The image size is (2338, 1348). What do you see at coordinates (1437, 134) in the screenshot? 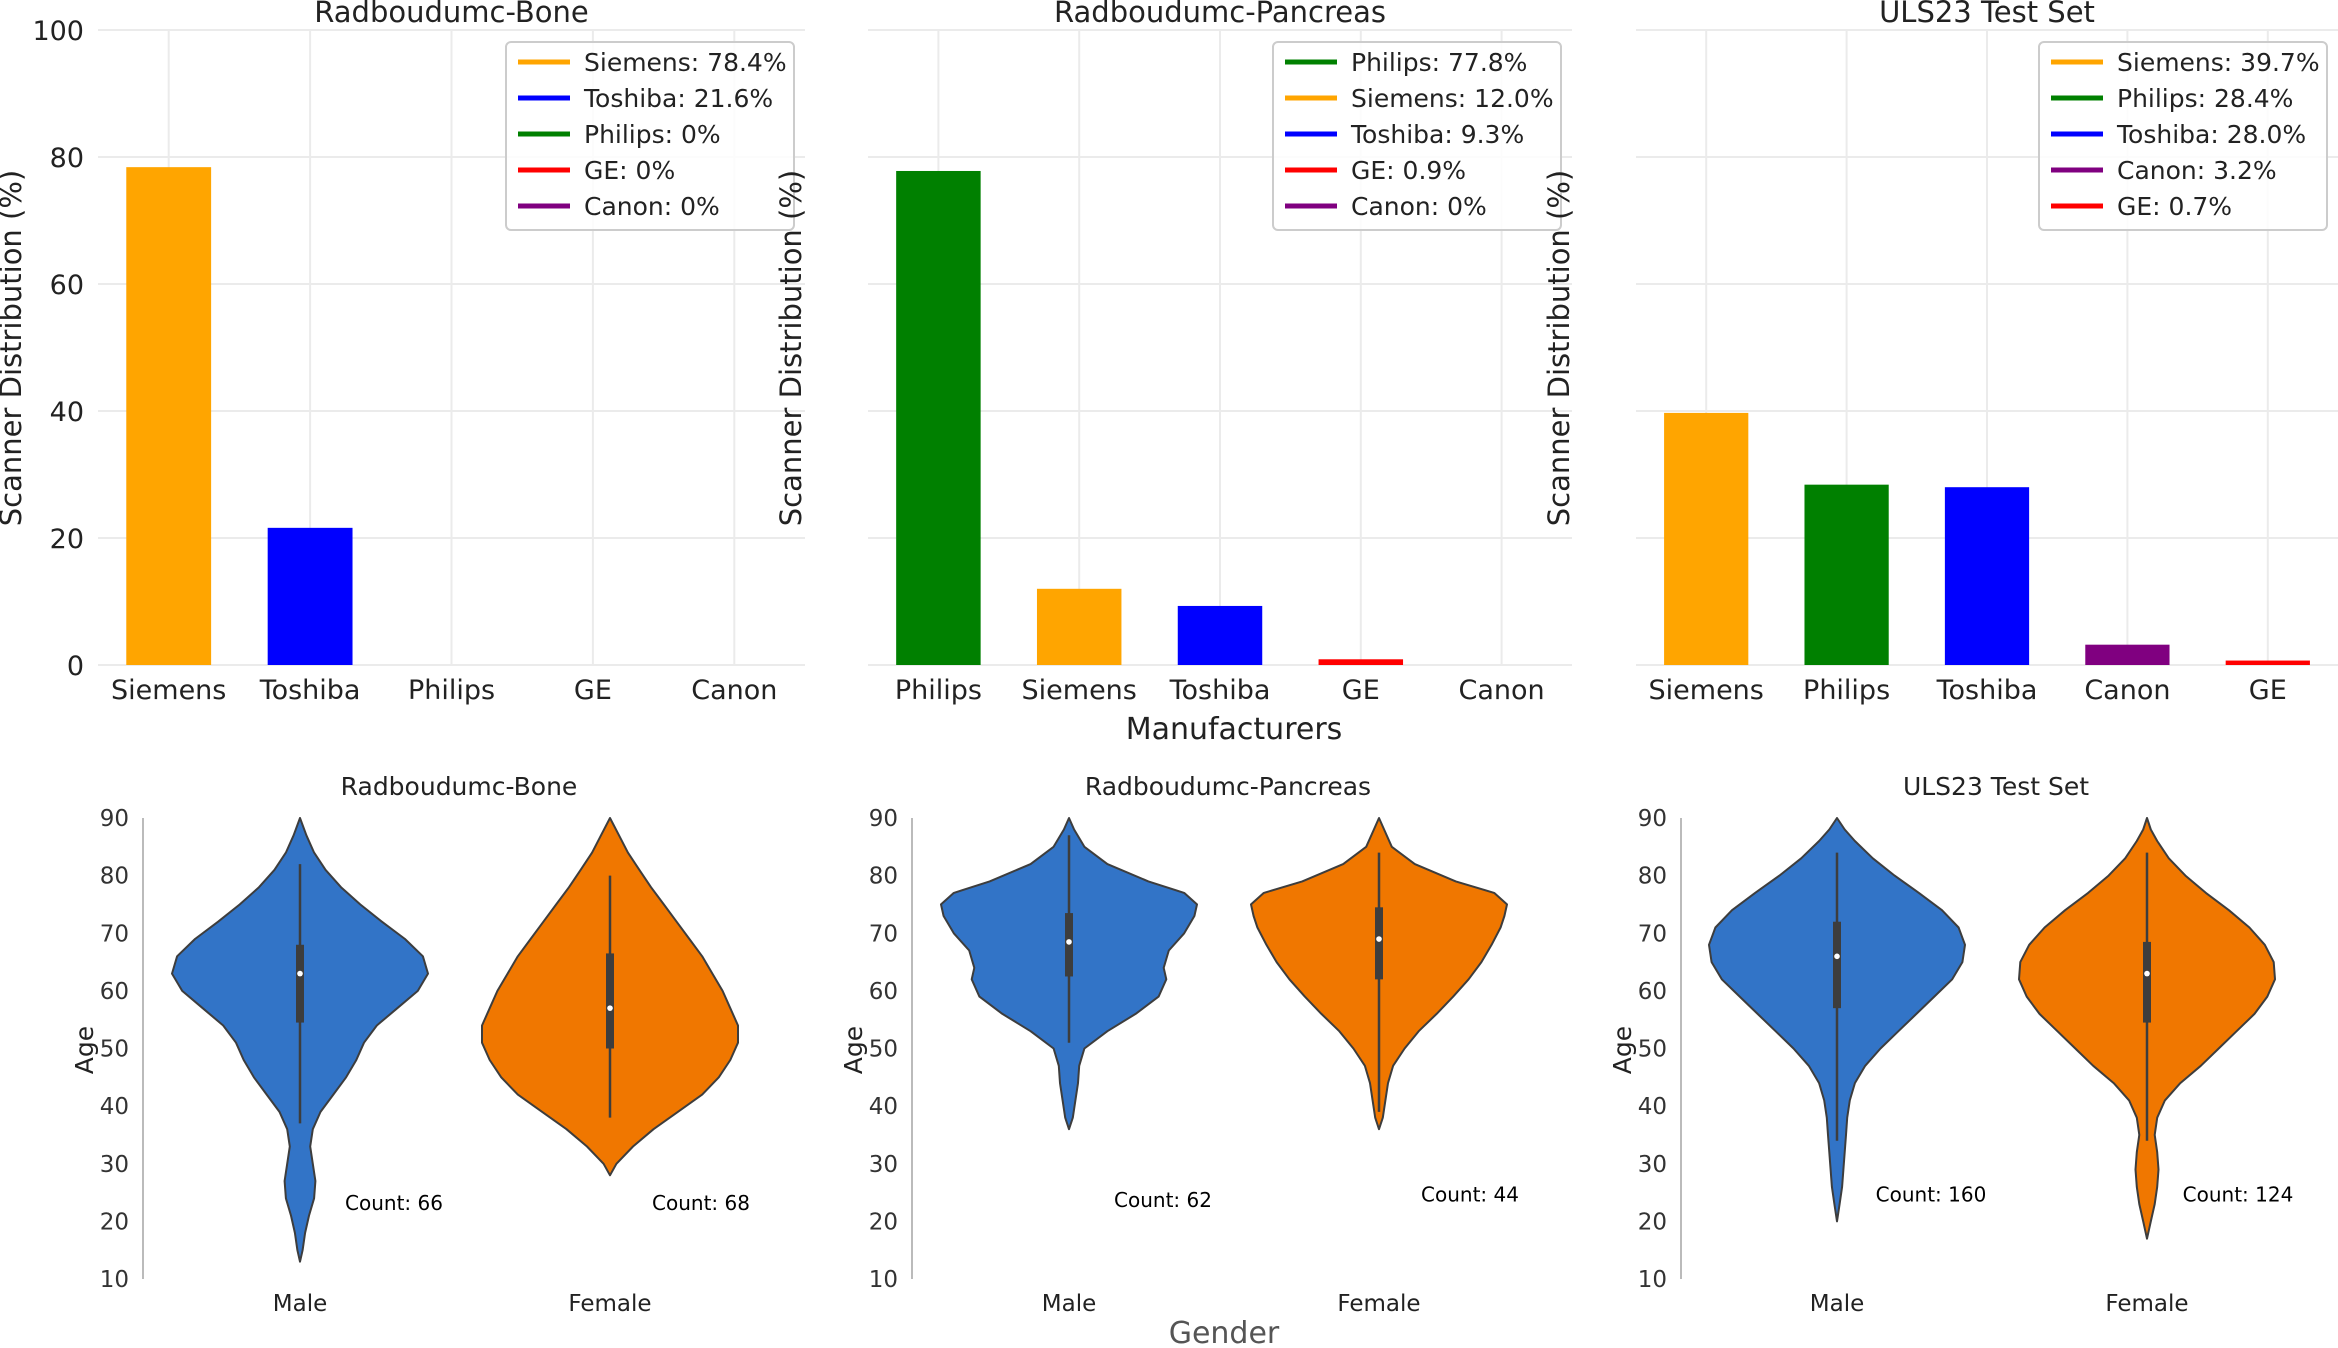
I see `legend-entry: Toshiba: 9.3%` at bounding box center [1437, 134].